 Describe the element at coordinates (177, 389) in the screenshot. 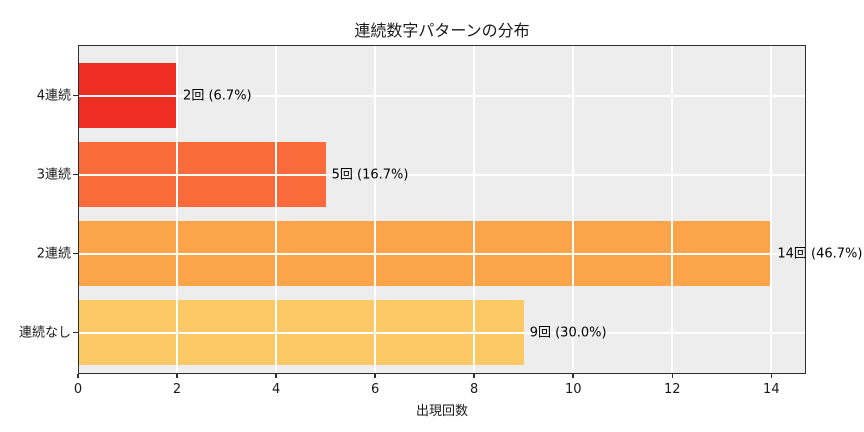

I see `x-tick-label: 2` at that location.